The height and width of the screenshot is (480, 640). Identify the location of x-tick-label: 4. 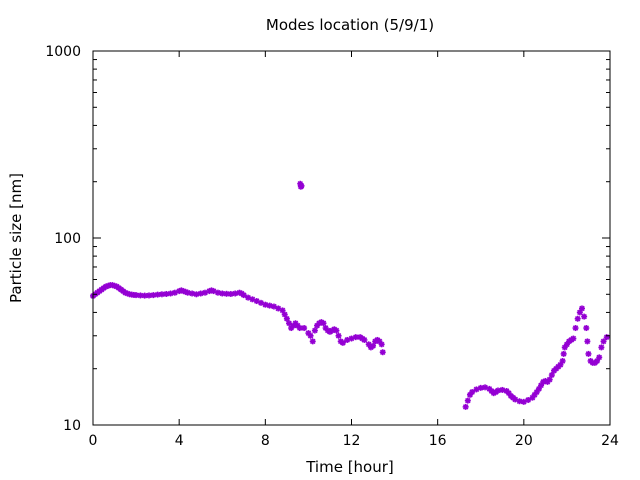
(179, 441).